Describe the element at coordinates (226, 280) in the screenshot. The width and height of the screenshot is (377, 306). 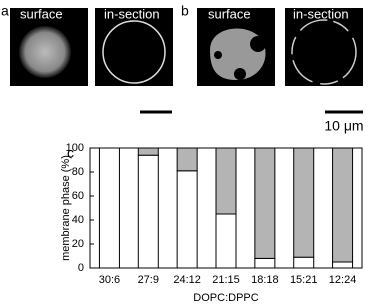
I see `x-tick-label: 21:15` at that location.